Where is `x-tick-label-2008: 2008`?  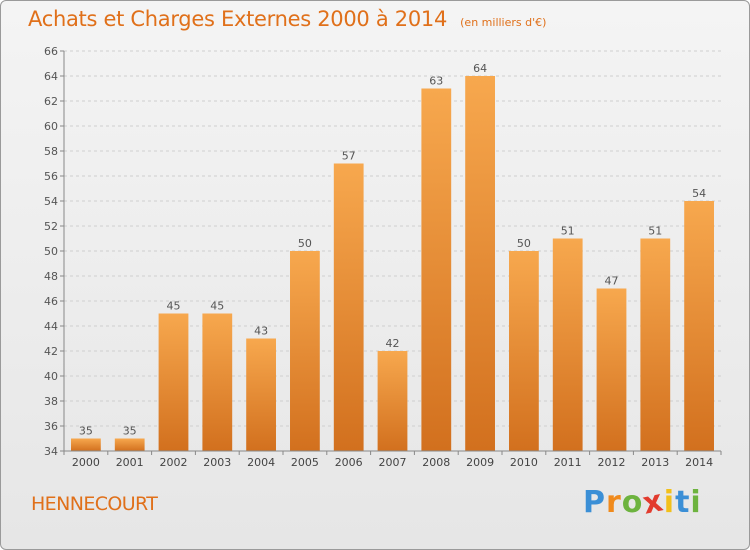 x-tick-label-2008: 2008 is located at coordinates (436, 462).